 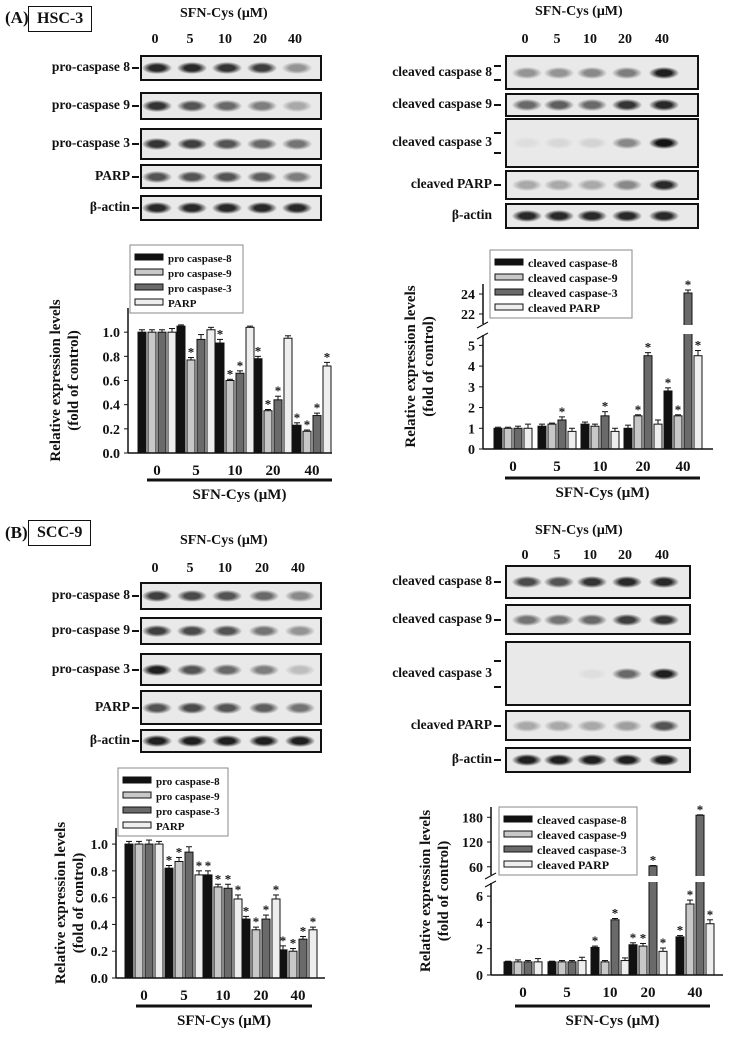 What do you see at coordinates (596, 329) in the screenshot?
I see `axis-break-gap` at bounding box center [596, 329].